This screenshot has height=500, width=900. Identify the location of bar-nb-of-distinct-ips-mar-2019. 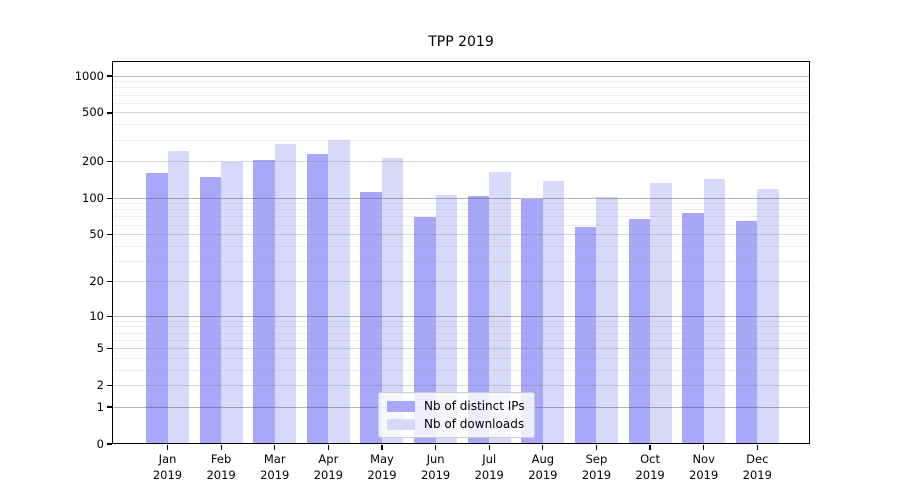
(264, 301).